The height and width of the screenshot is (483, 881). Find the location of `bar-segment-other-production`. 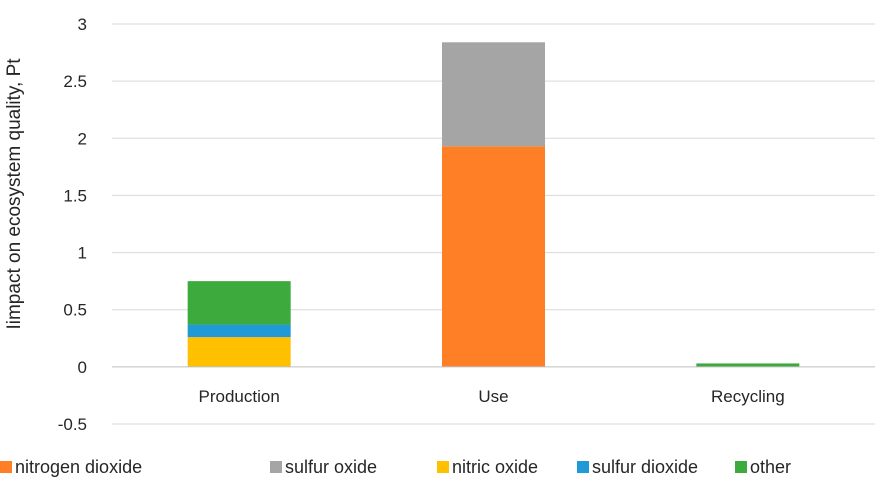

bar-segment-other-production is located at coordinates (239, 303).